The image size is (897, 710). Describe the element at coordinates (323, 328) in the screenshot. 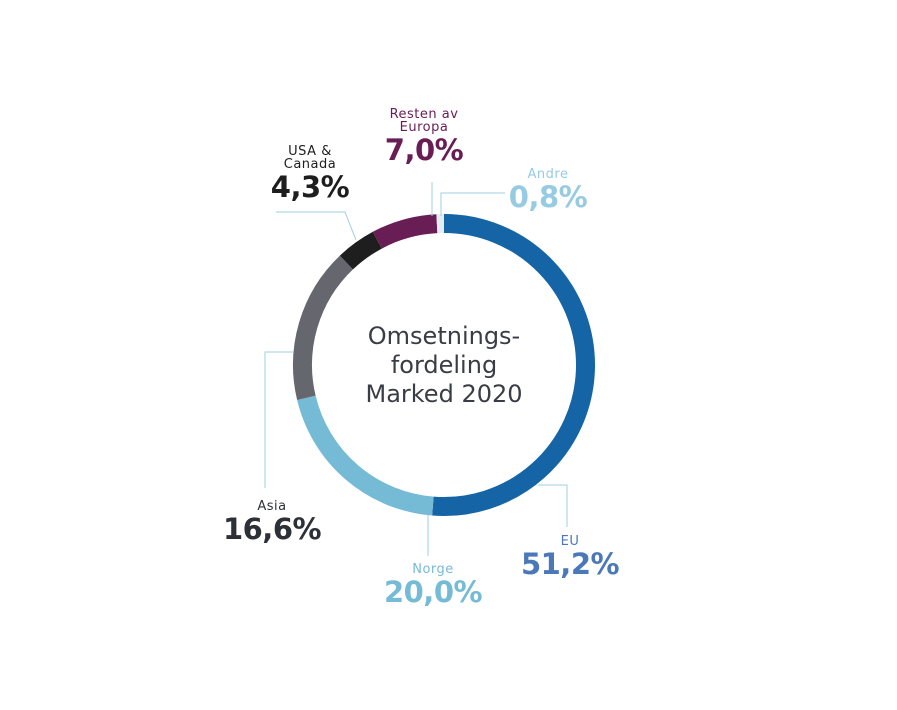

I see `slice-asia` at that location.